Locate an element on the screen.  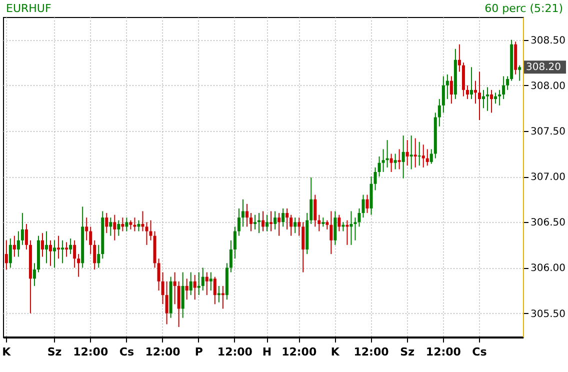
annotation: 308.20 is located at coordinates (543, 68).